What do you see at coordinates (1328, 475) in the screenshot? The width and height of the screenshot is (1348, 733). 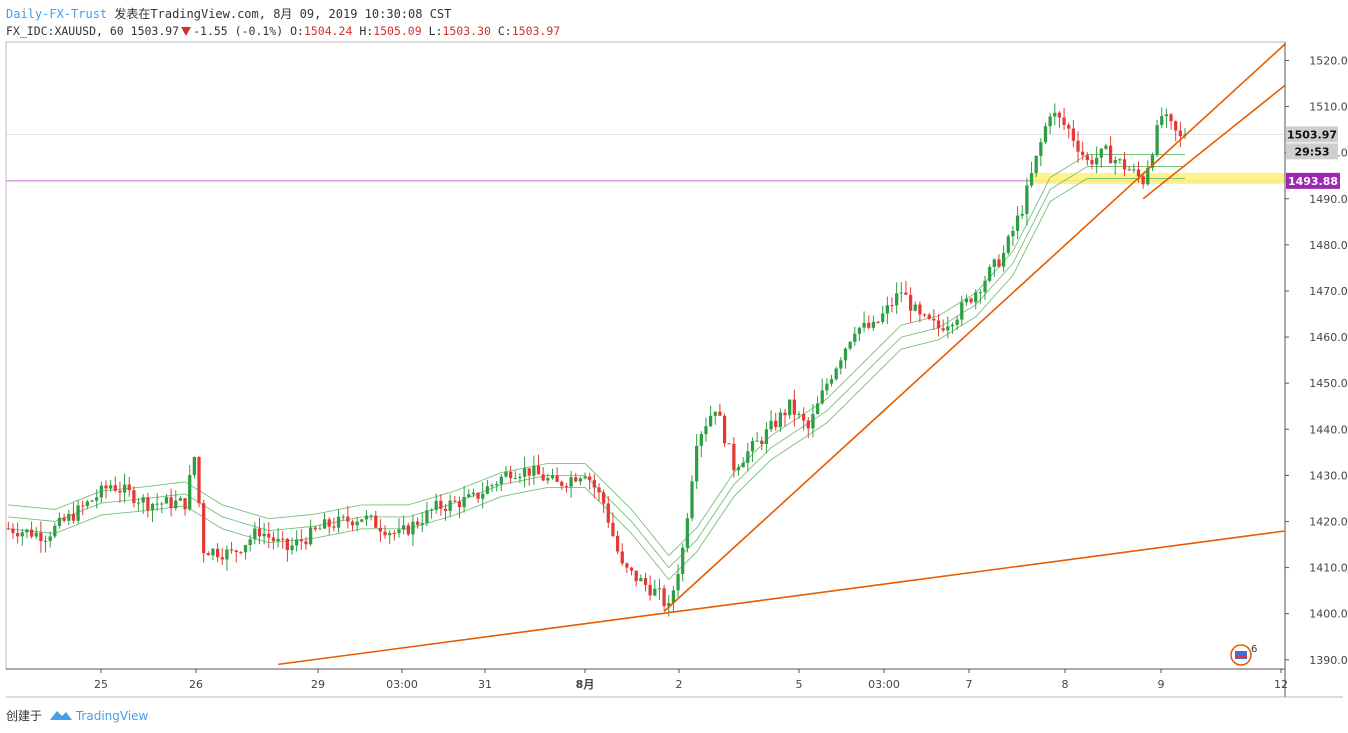 I see `price-tick-label: 1430.00` at bounding box center [1328, 475].